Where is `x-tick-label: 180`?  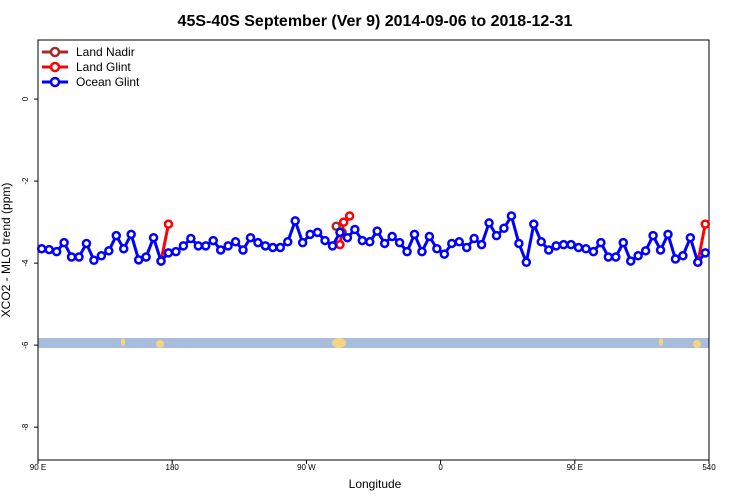 x-tick-label: 180 is located at coordinates (173, 467).